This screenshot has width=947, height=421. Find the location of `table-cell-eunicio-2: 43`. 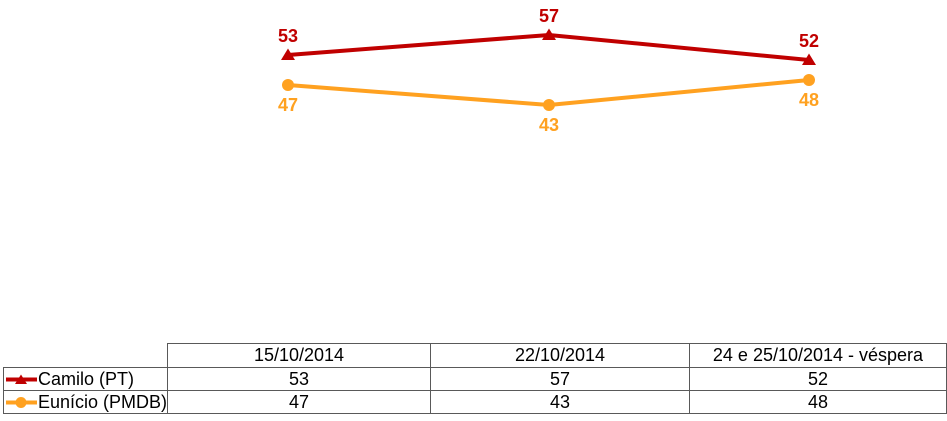

table-cell-eunicio-2: 43 is located at coordinates (560, 402).